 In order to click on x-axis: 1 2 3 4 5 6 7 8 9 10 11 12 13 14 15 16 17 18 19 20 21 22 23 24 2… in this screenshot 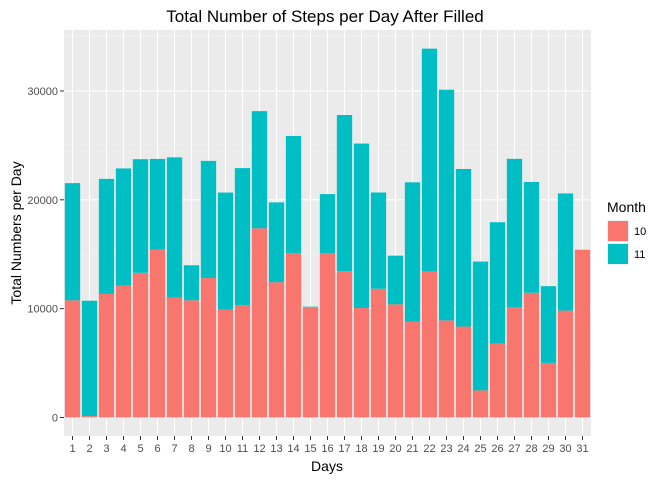, I will do `click(329, 445)`.